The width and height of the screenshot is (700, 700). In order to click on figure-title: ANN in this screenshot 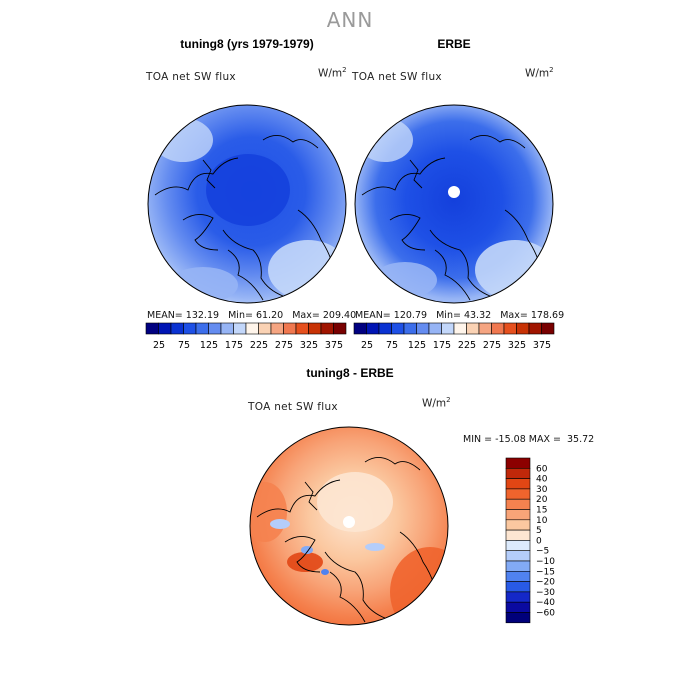, I will do `click(350, 20)`.